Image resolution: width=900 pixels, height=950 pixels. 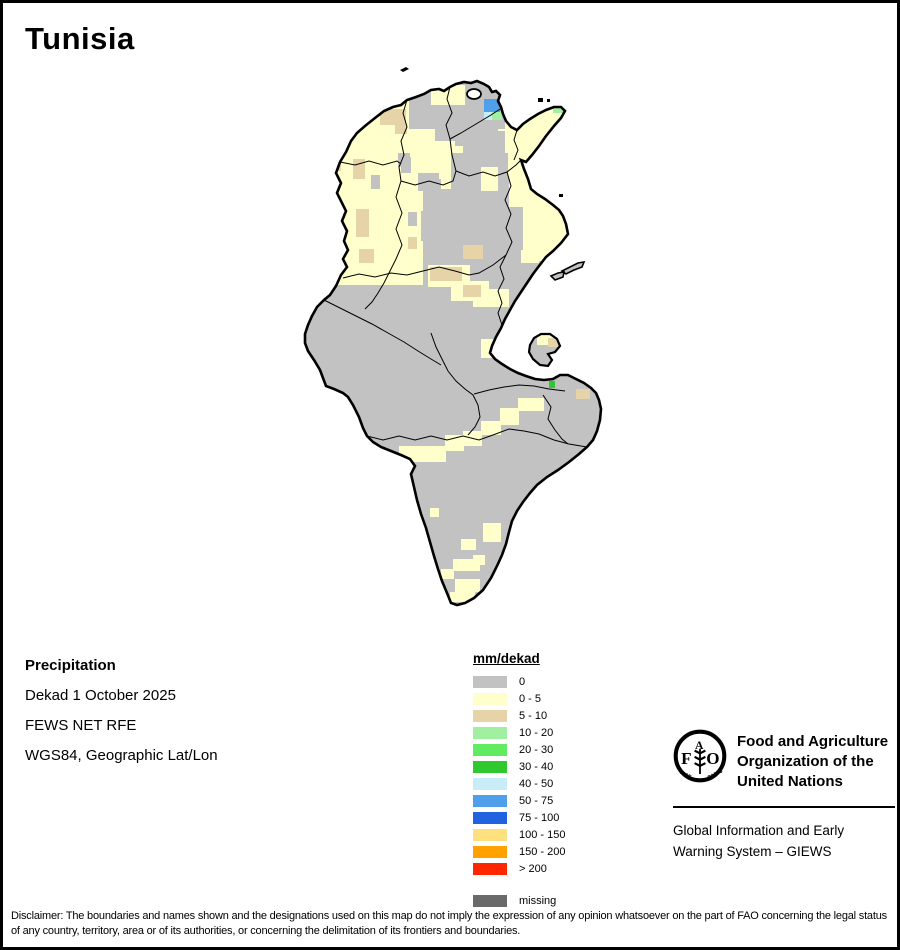 I want to click on wheat-grains, so click(x=700, y=758).